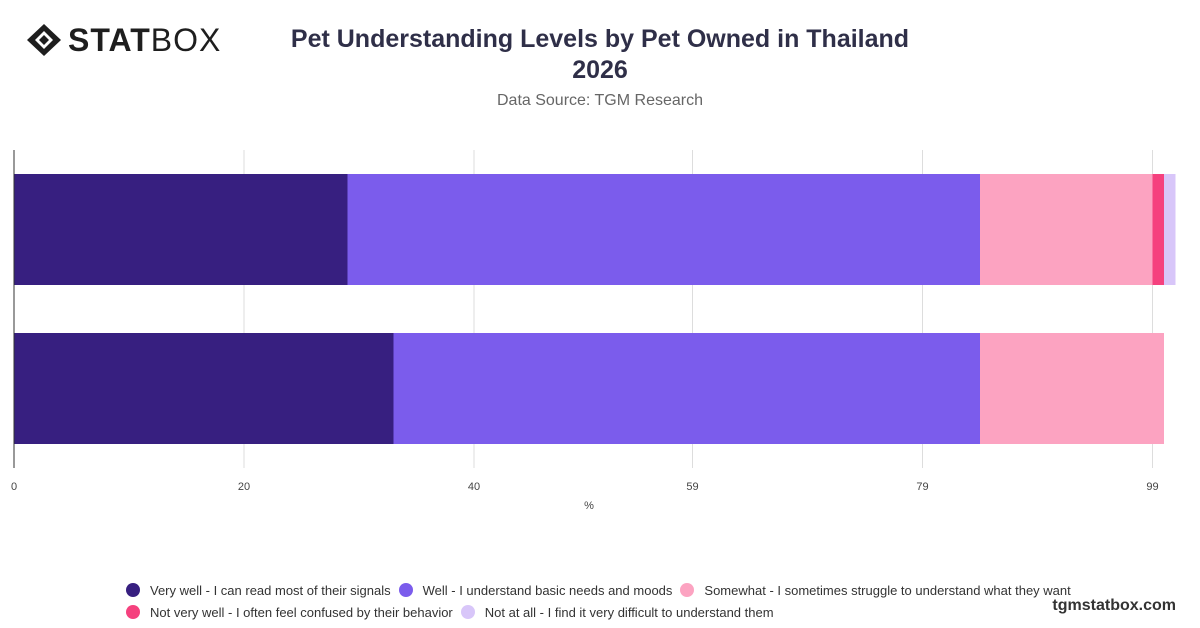  Describe the element at coordinates (109, 40) in the screenshot. I see `logo-text-strong: STAT` at that location.